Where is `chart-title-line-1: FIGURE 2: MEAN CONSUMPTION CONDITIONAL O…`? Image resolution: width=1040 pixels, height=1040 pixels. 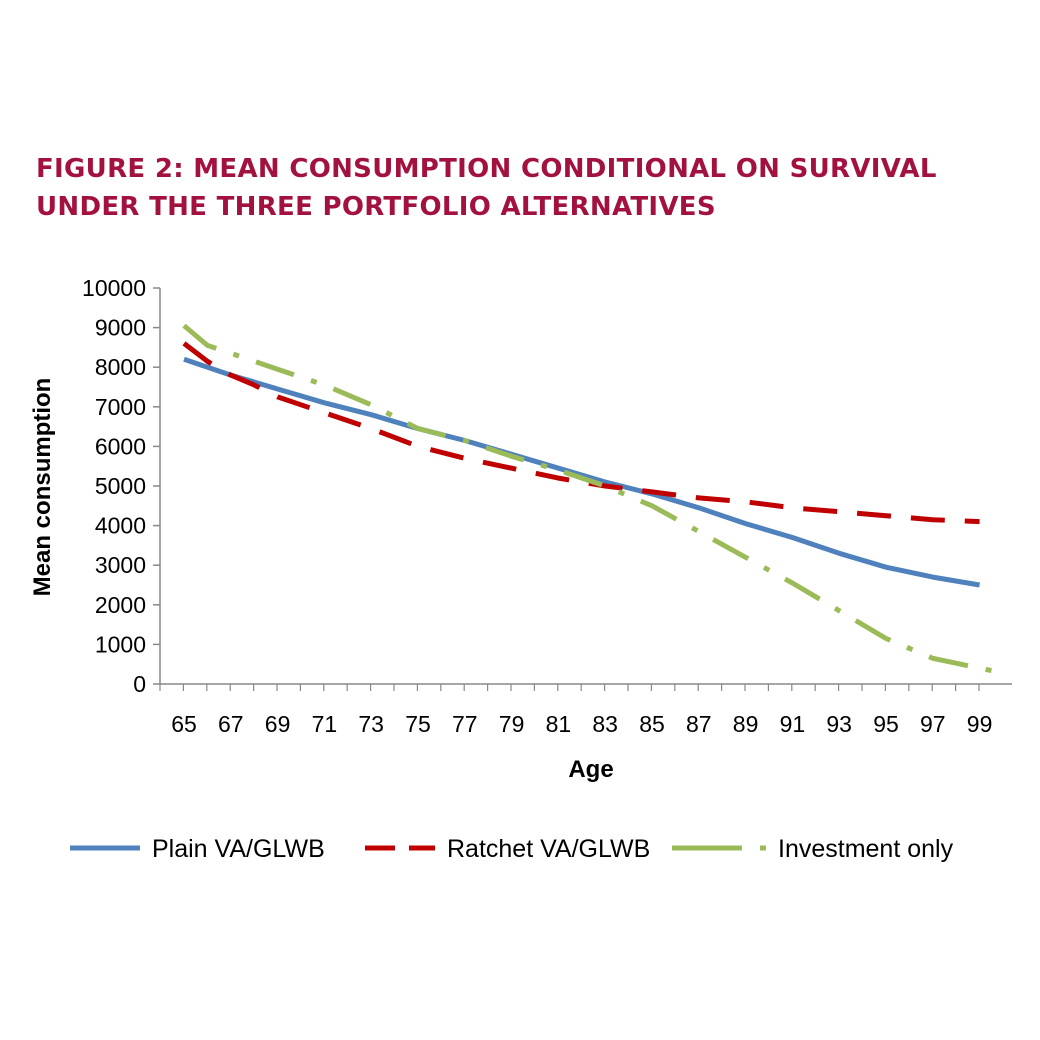 chart-title-line-1: FIGURE 2: MEAN CONSUMPTION CONDITIONAL O… is located at coordinates (486, 169).